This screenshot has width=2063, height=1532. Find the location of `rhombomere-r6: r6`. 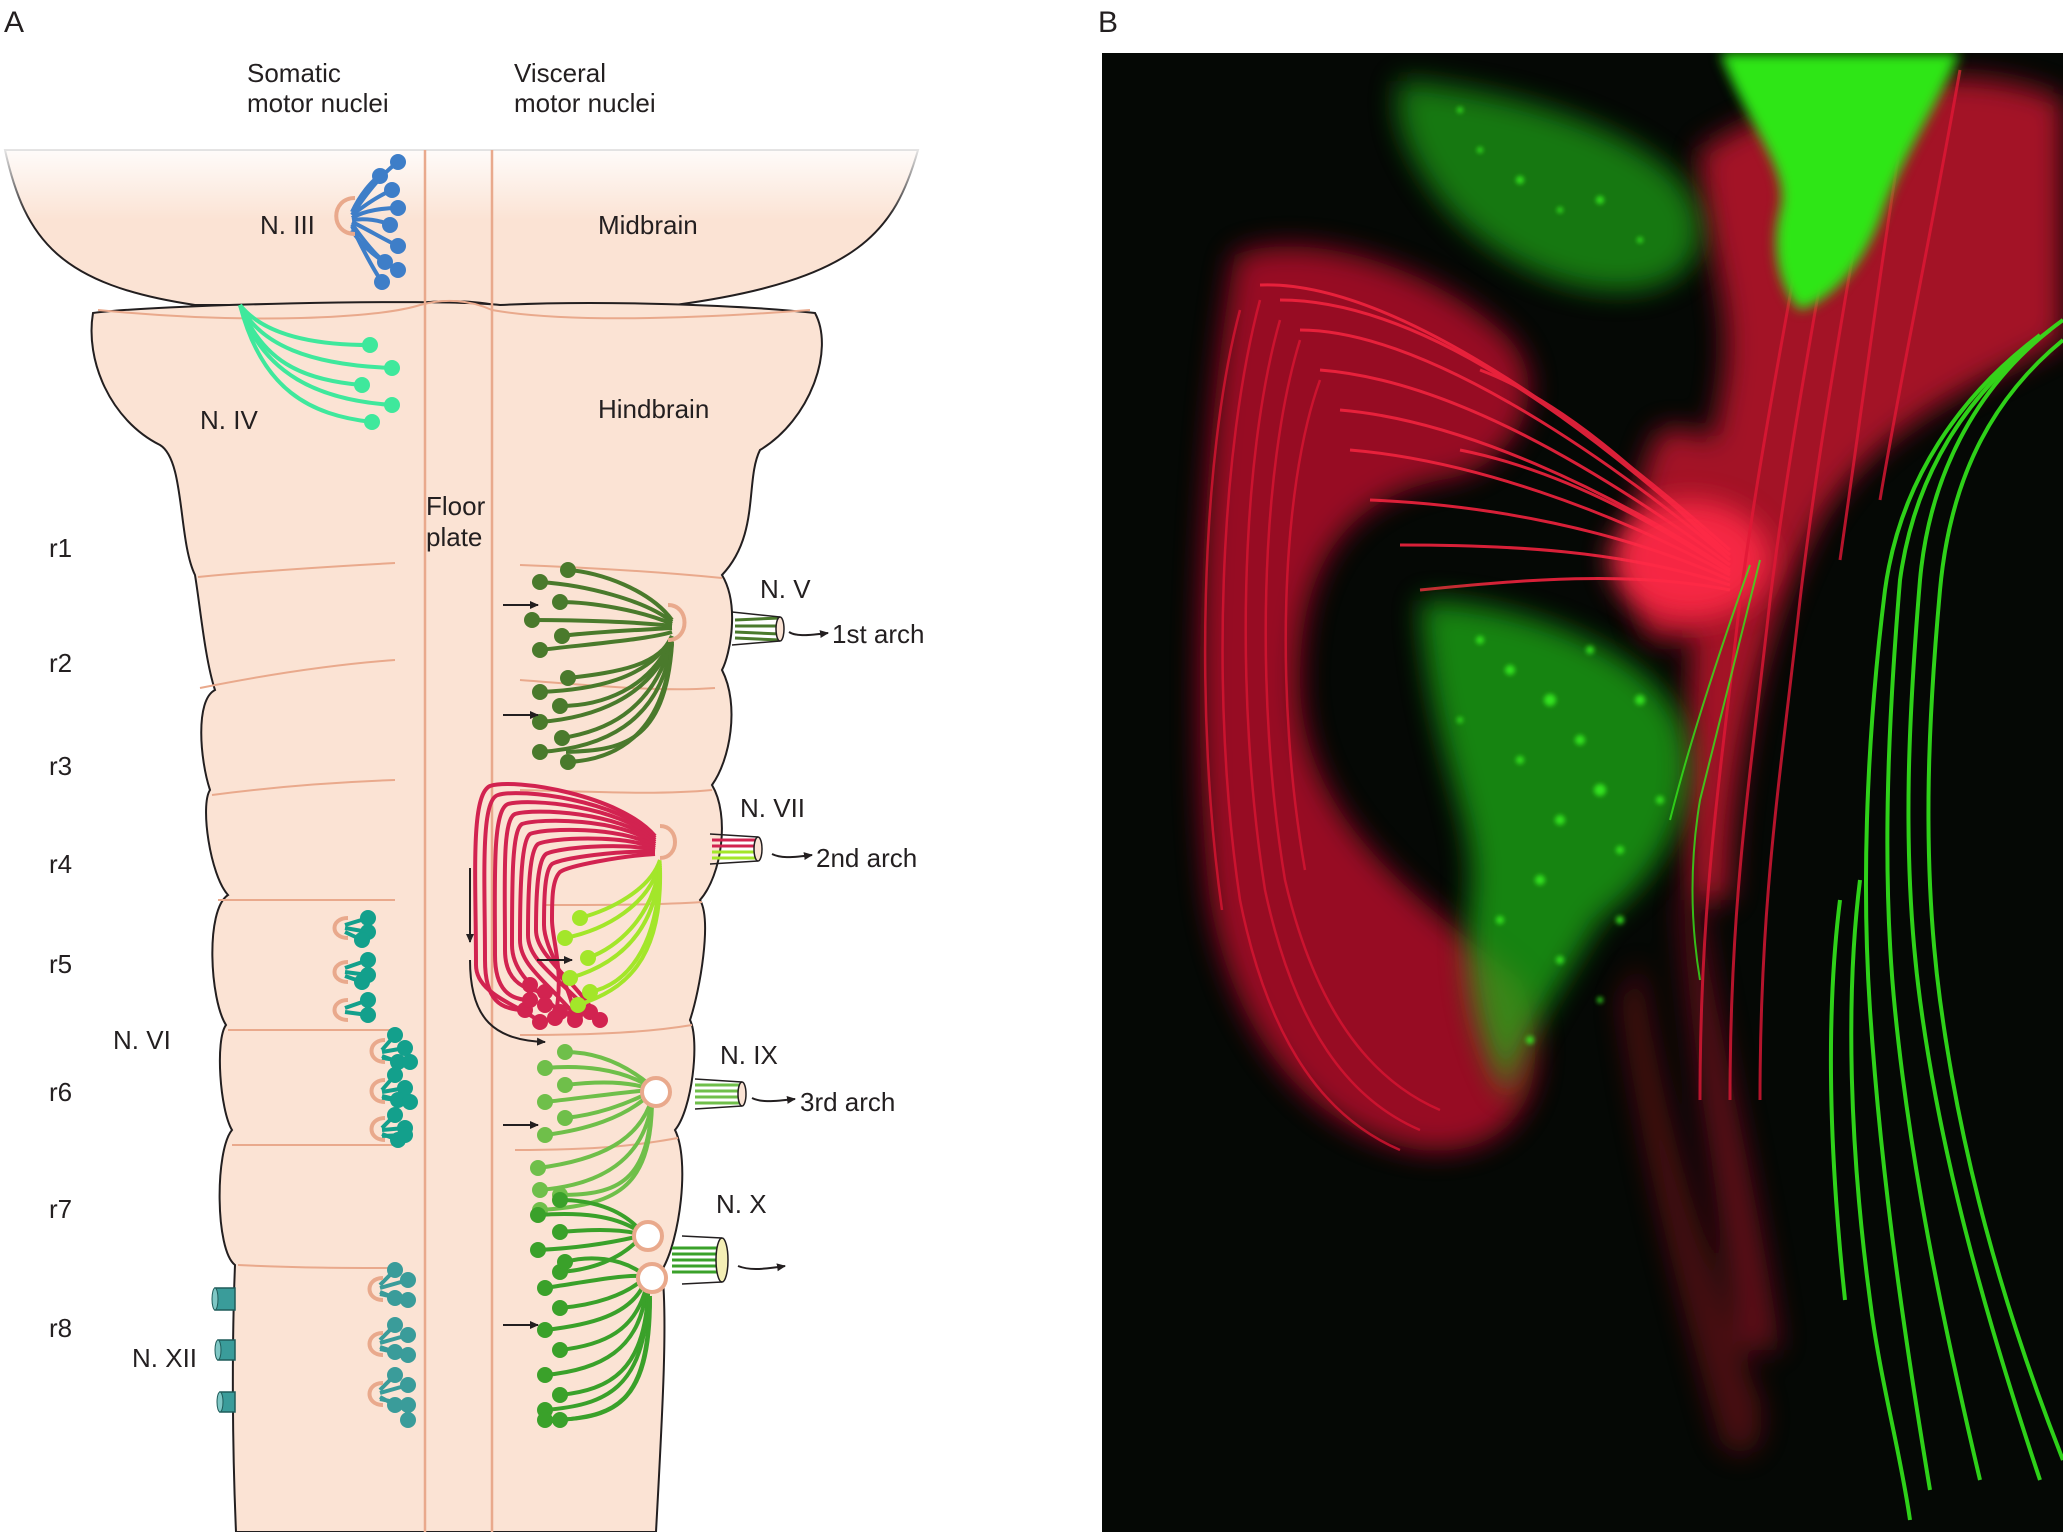

rhombomere-r6: r6 is located at coordinates (60, 1092).